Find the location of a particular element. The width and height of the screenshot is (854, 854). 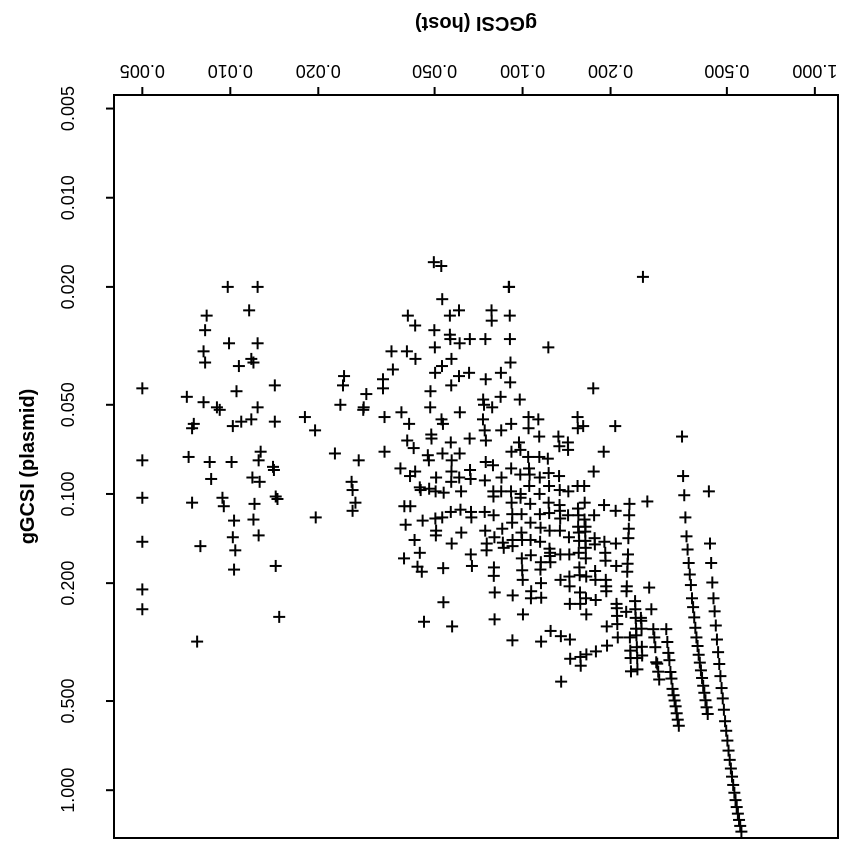

y-tick-label: 0.010 is located at coordinates (68, 197).